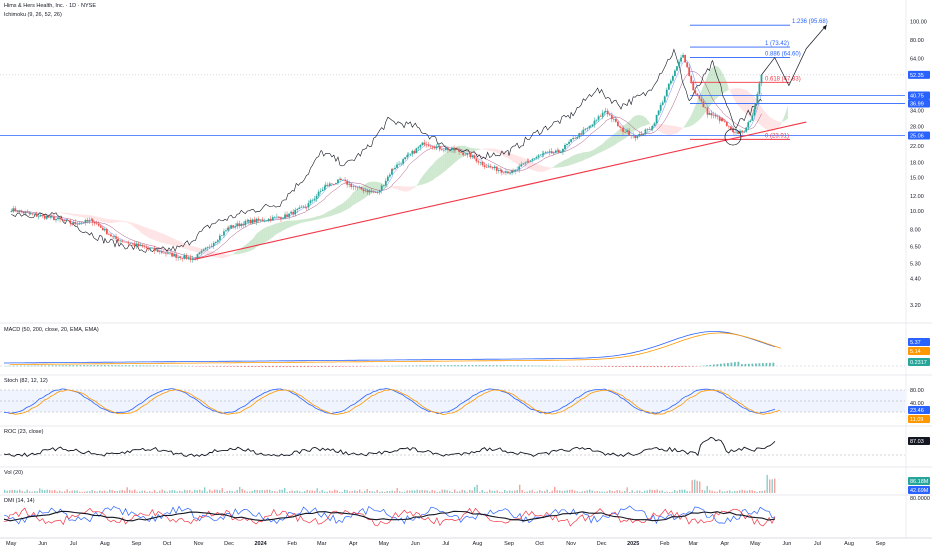  Describe the element at coordinates (19, 501) in the screenshot. I see `dmi-label: DMI (14, 14)` at that location.